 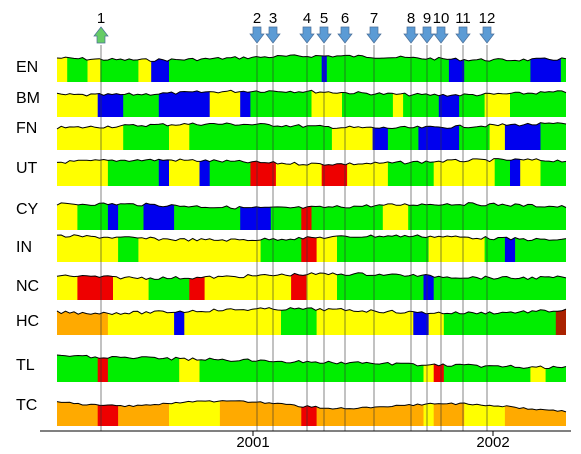 What do you see at coordinates (294, 27) in the screenshot?
I see `event-markers: 1 2 3 4 5 6 7 8 9 10 11 12` at bounding box center [294, 27].